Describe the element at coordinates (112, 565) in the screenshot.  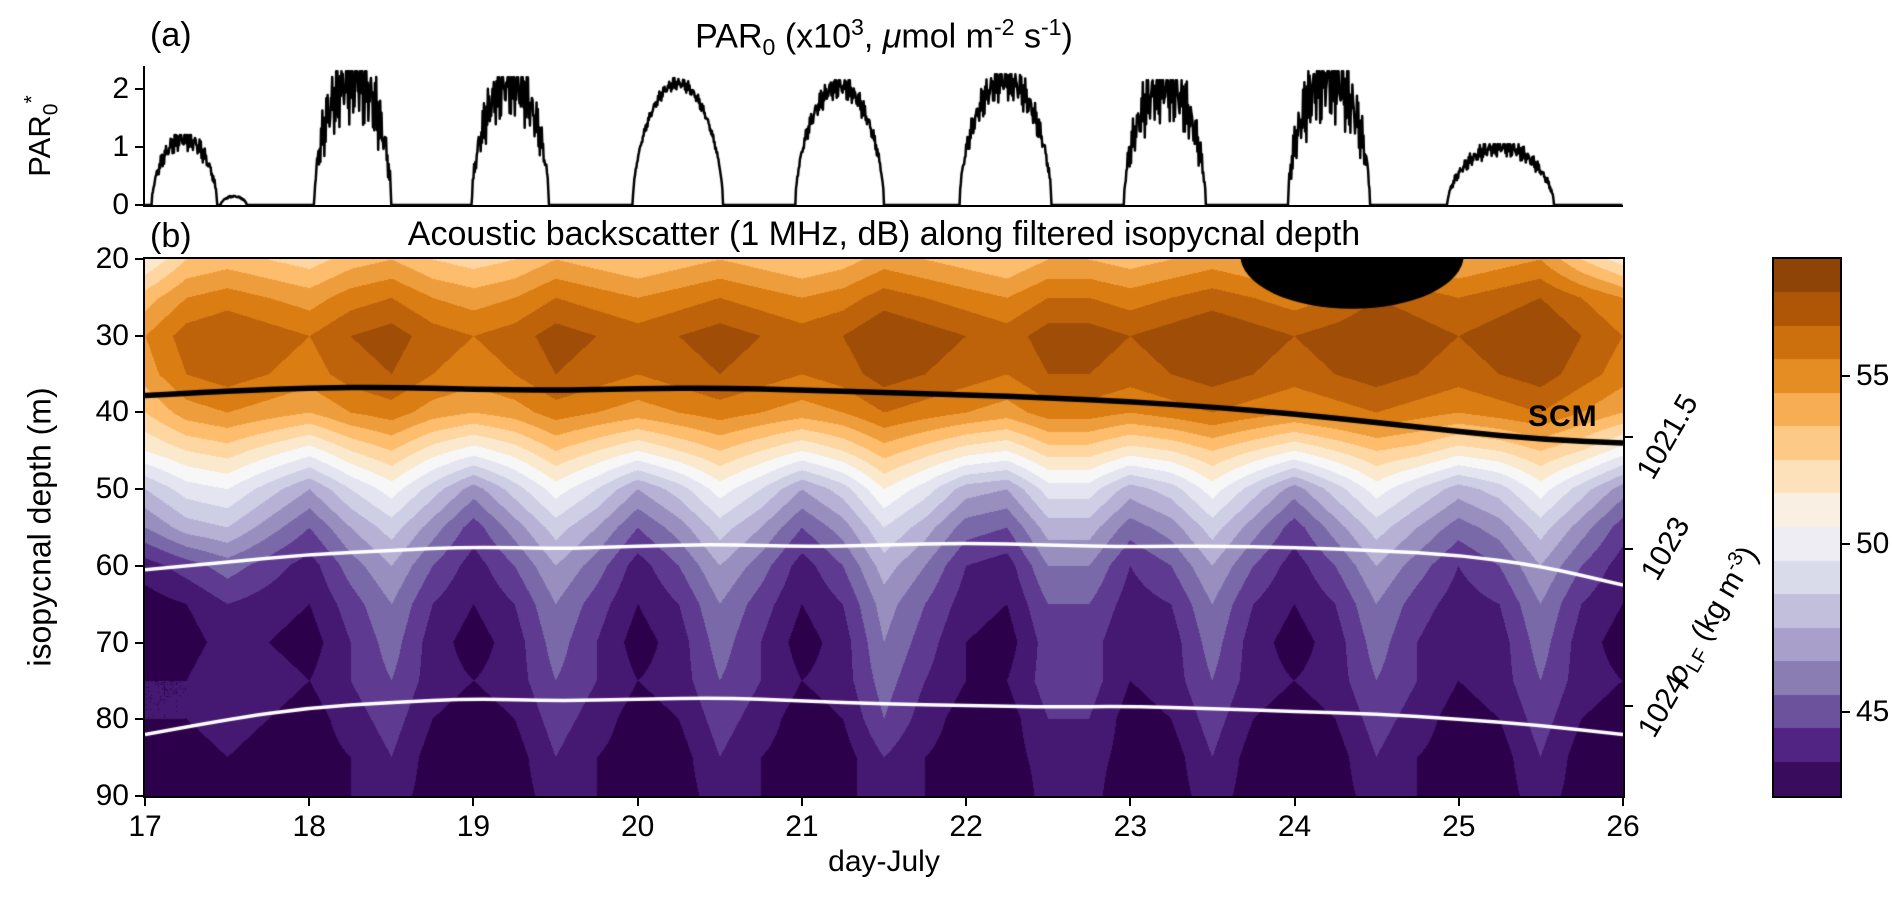
I see `panel-b-y-tick-label: 60` at that location.